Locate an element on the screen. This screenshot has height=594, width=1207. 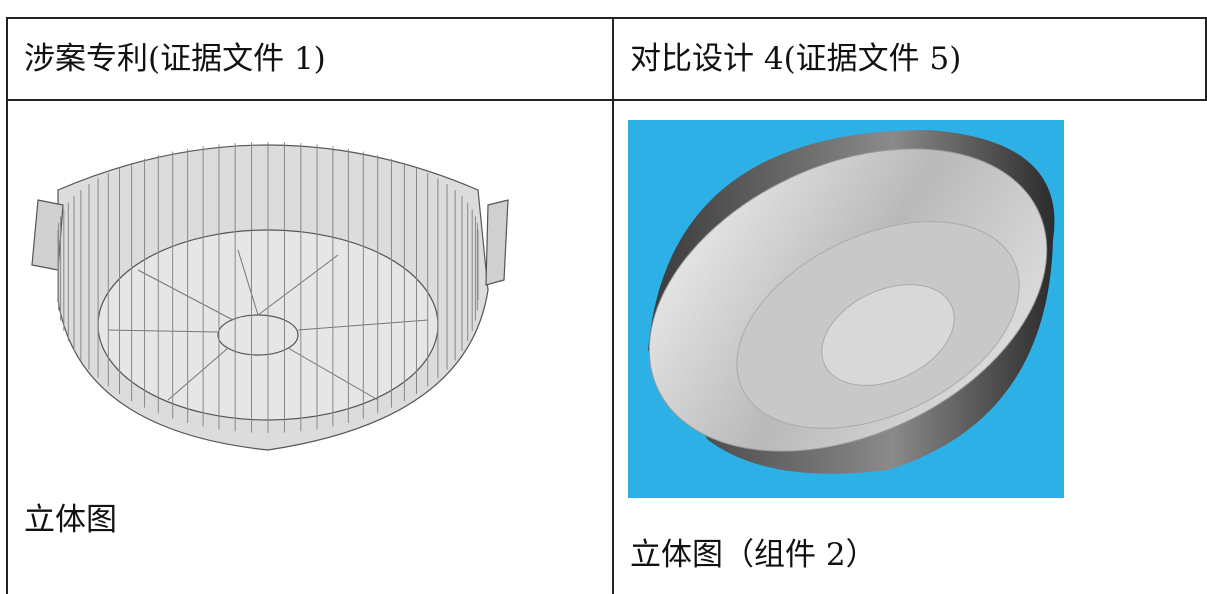
caption: 立体图（组件 2） is located at coordinates (753, 555).